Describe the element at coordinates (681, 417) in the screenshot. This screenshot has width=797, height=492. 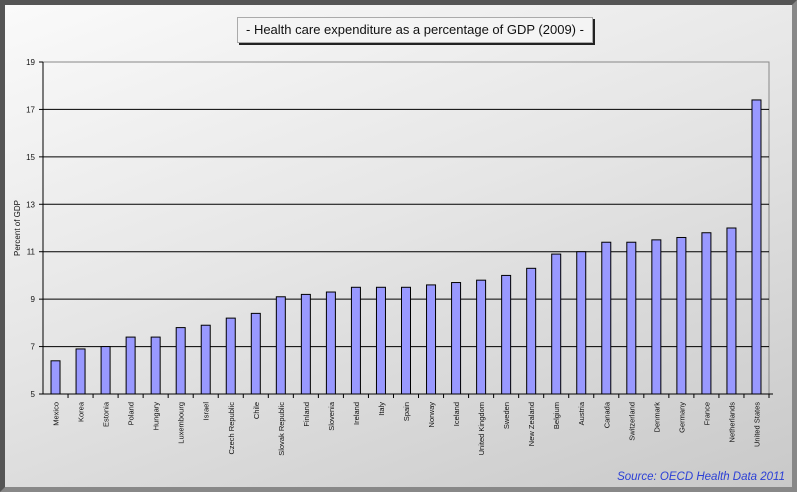
I see `x-tick-label: Germany` at that location.